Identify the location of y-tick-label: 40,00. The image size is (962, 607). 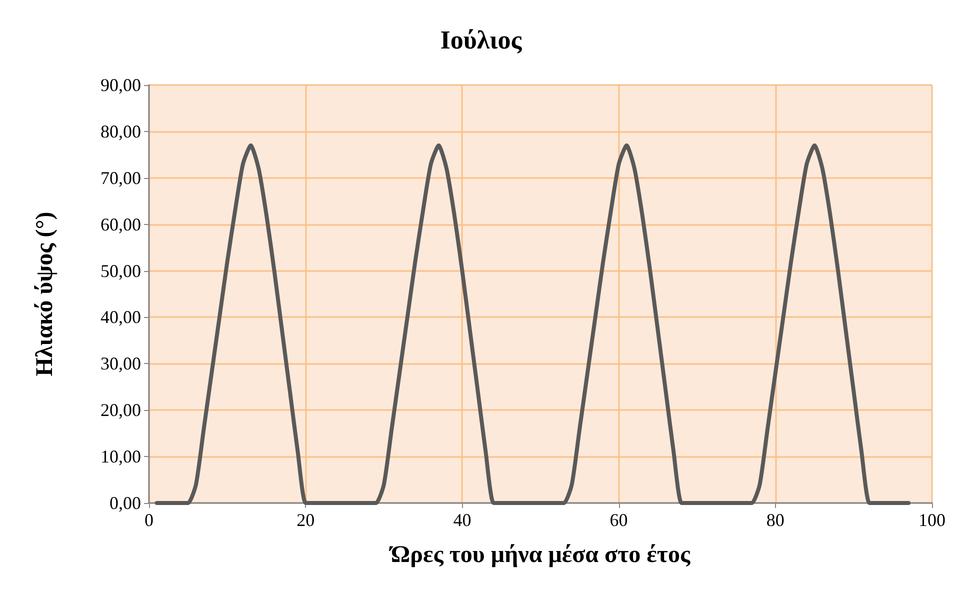
(120, 317).